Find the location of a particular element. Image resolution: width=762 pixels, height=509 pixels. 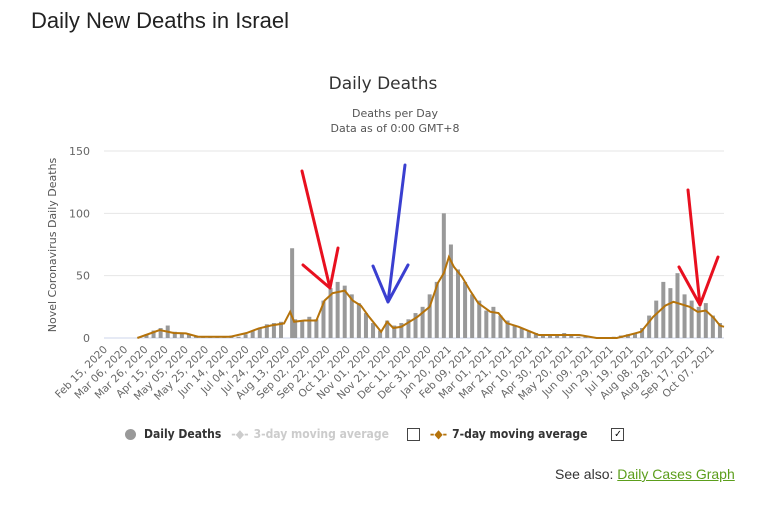

page-title: Daily New Deaths in Israel is located at coordinates (160, 20).